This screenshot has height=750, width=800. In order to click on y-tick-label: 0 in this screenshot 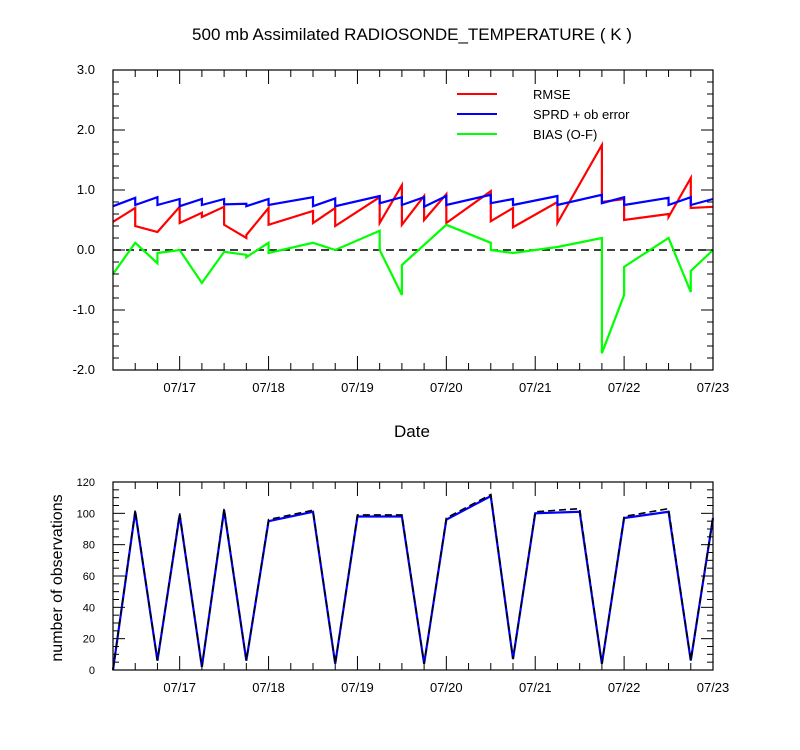, I will do `click(92, 671)`.